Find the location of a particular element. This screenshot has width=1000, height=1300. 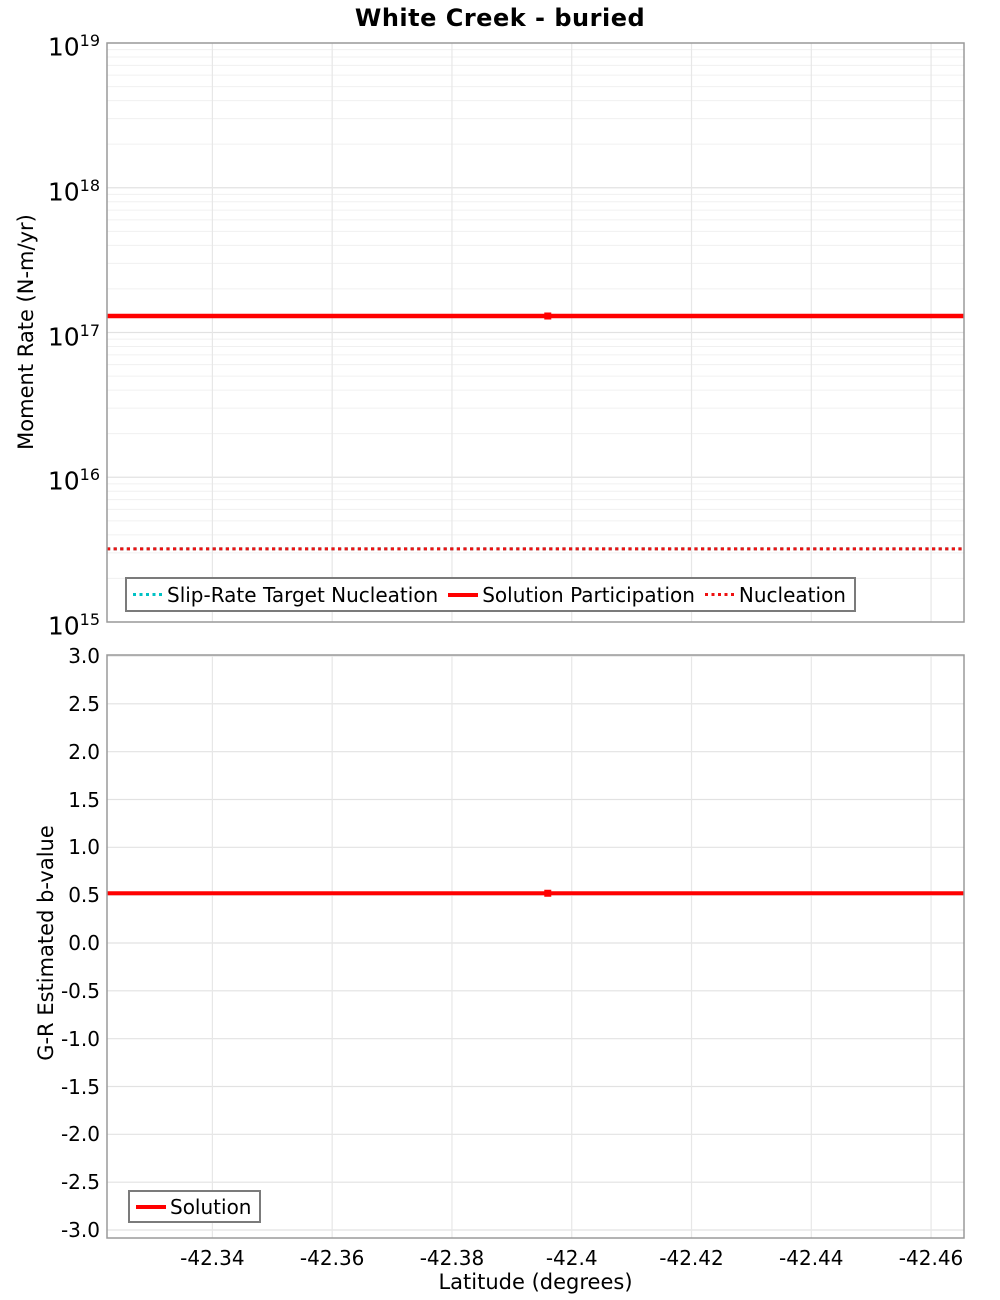

y-tick-label: 2.0 is located at coordinates (84, 751).